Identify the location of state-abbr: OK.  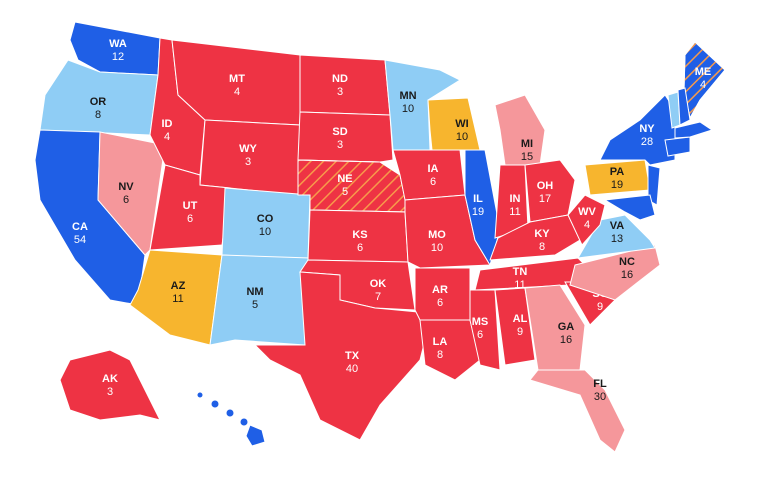
(378, 284).